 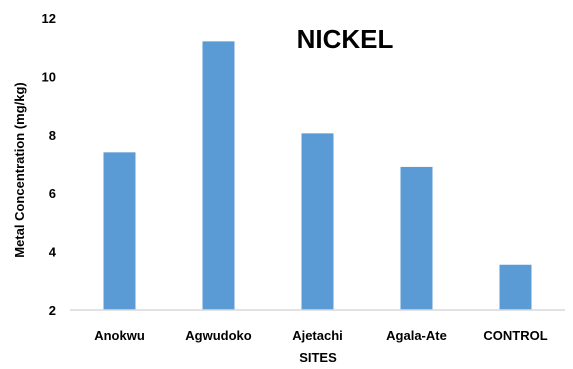 I want to click on y-tick-label: 2, so click(x=52, y=310).